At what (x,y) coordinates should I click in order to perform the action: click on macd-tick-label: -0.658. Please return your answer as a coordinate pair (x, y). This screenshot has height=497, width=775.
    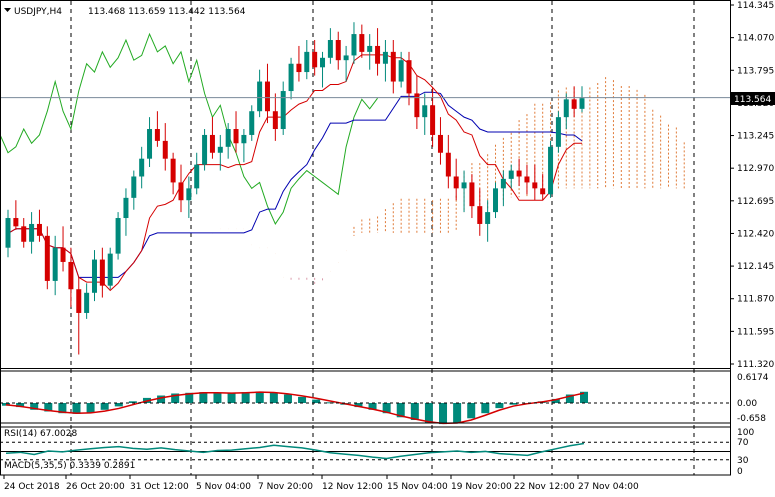
    Looking at the image, I should click on (751, 419).